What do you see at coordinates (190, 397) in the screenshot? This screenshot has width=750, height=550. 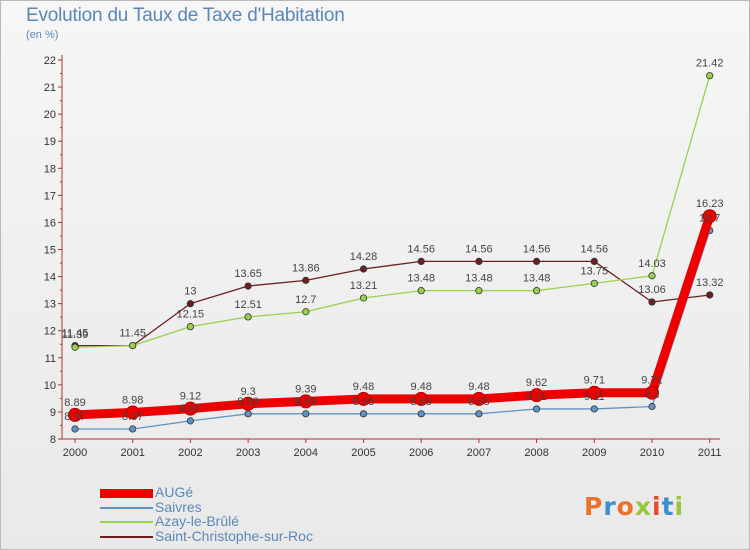 I see `data-label-auge: 9.12` at bounding box center [190, 397].